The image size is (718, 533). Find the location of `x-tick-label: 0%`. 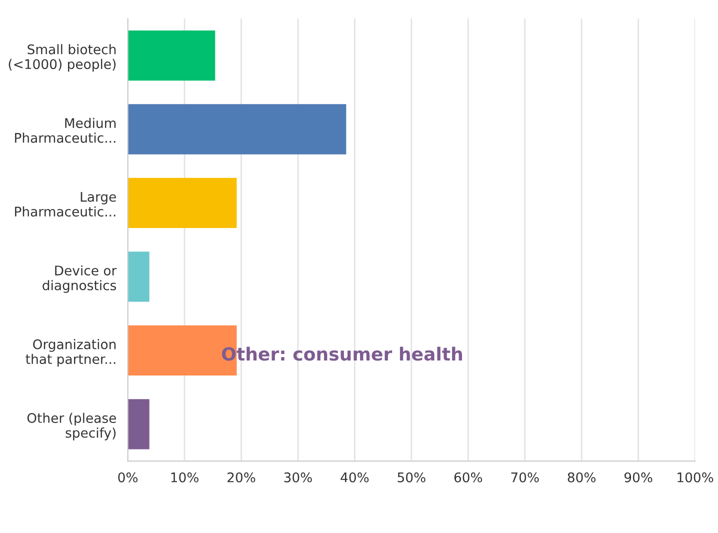

x-tick-label: 0% is located at coordinates (128, 477).